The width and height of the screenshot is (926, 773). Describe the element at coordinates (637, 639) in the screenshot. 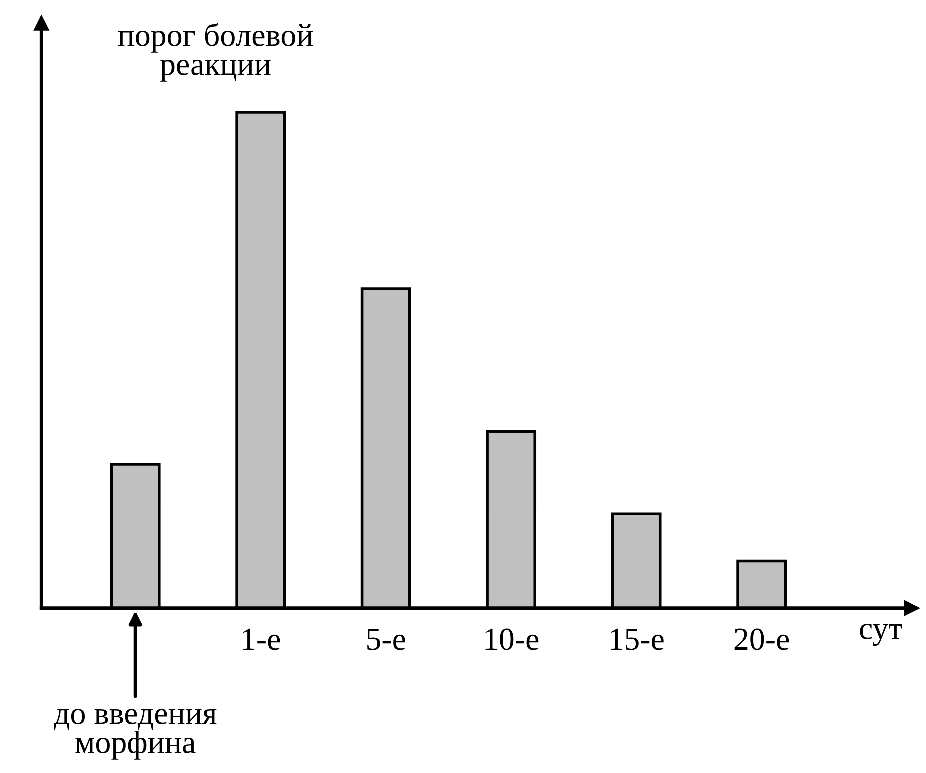

I see `x-tick-label: 15-е` at that location.